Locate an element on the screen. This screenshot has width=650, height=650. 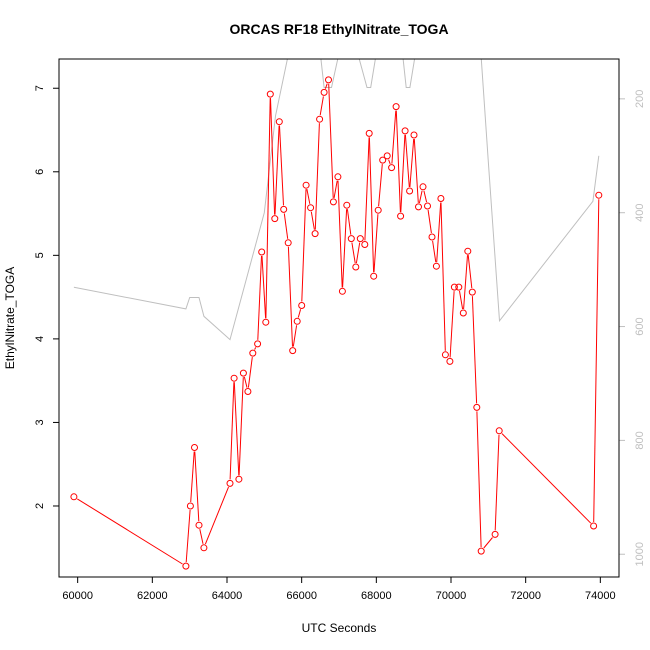
x-tick-label: 60000 is located at coordinates (77, 596).